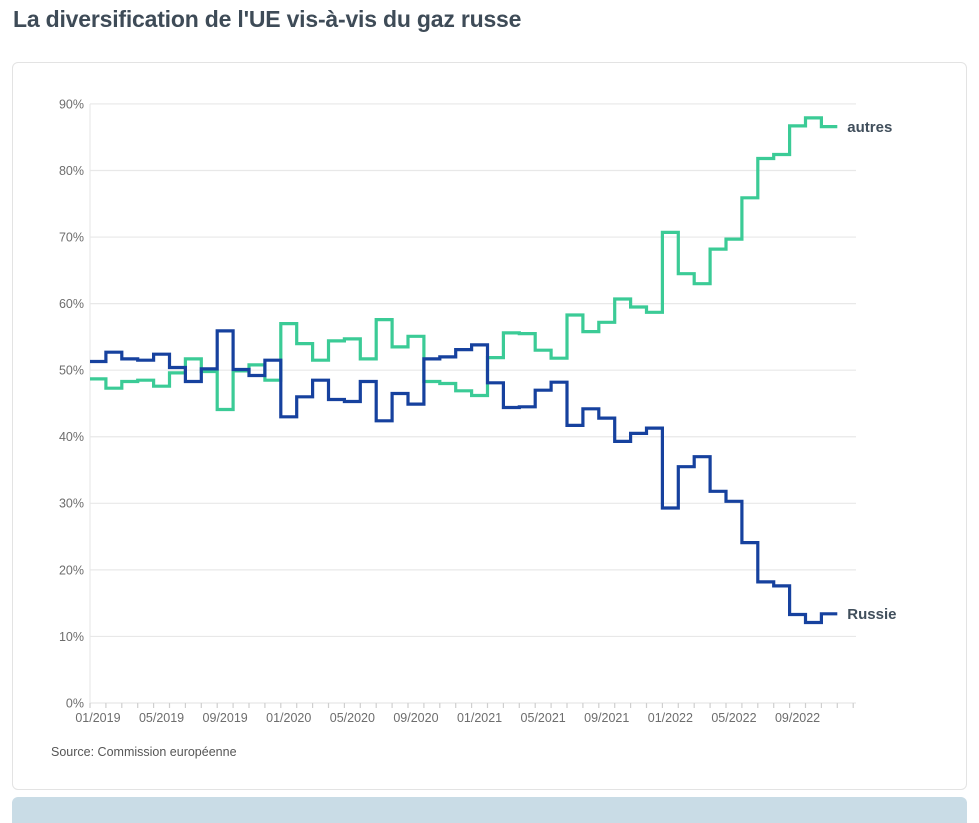 The width and height of the screenshot is (979, 823). I want to click on y-tick-label: 40%, so click(71, 437).